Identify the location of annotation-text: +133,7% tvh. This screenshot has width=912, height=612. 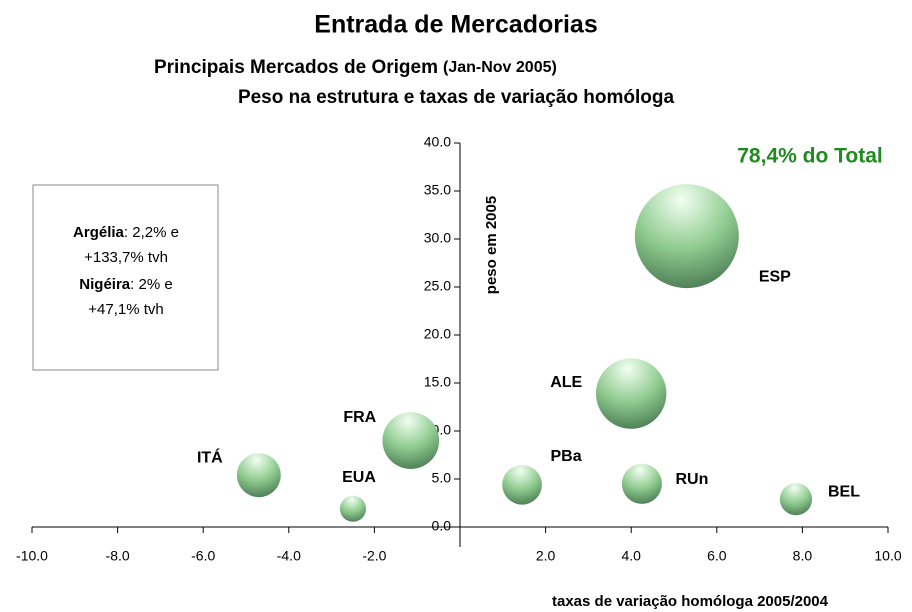
(126, 257).